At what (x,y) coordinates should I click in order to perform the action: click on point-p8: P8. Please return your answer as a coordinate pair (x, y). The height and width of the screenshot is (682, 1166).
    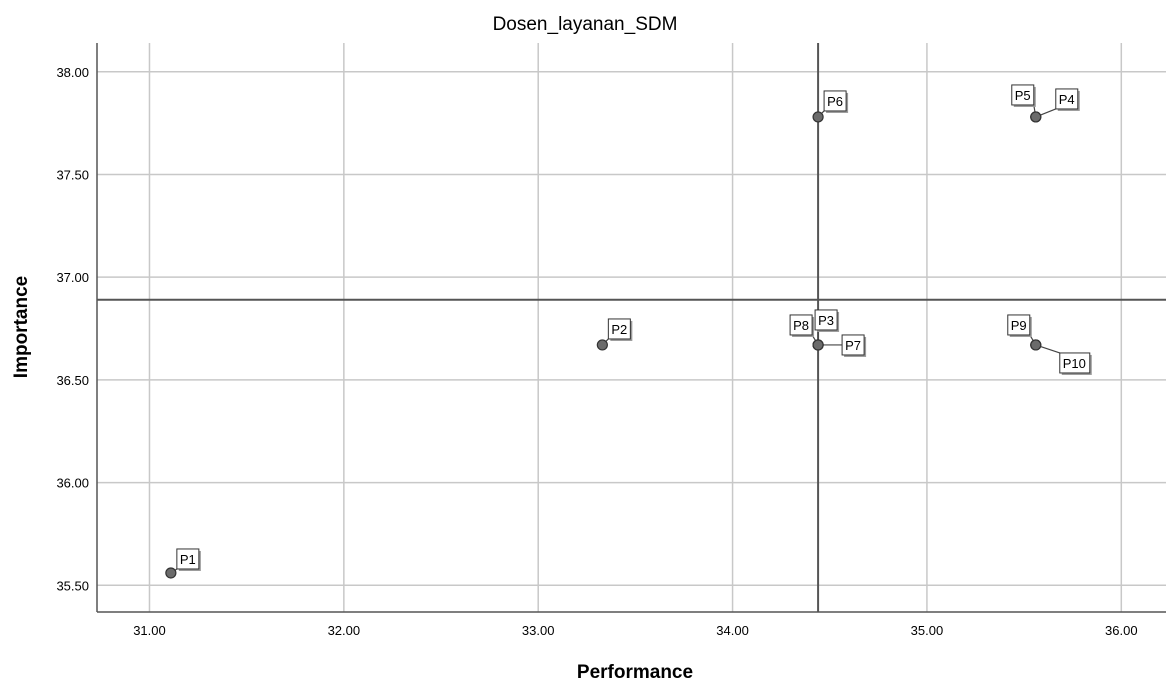
    Looking at the image, I should click on (806, 332).